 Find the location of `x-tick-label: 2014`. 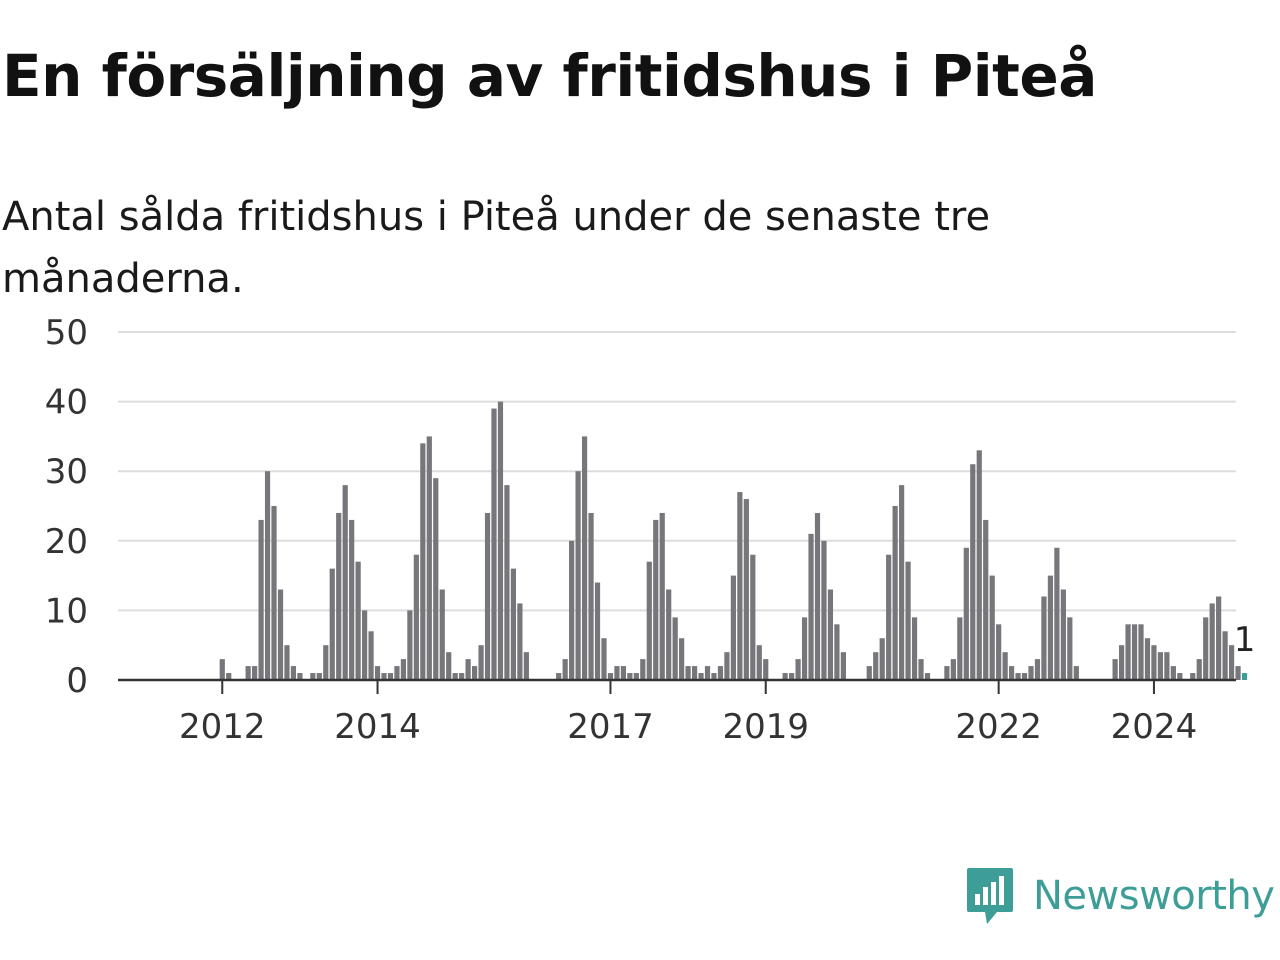

x-tick-label: 2014 is located at coordinates (377, 727).